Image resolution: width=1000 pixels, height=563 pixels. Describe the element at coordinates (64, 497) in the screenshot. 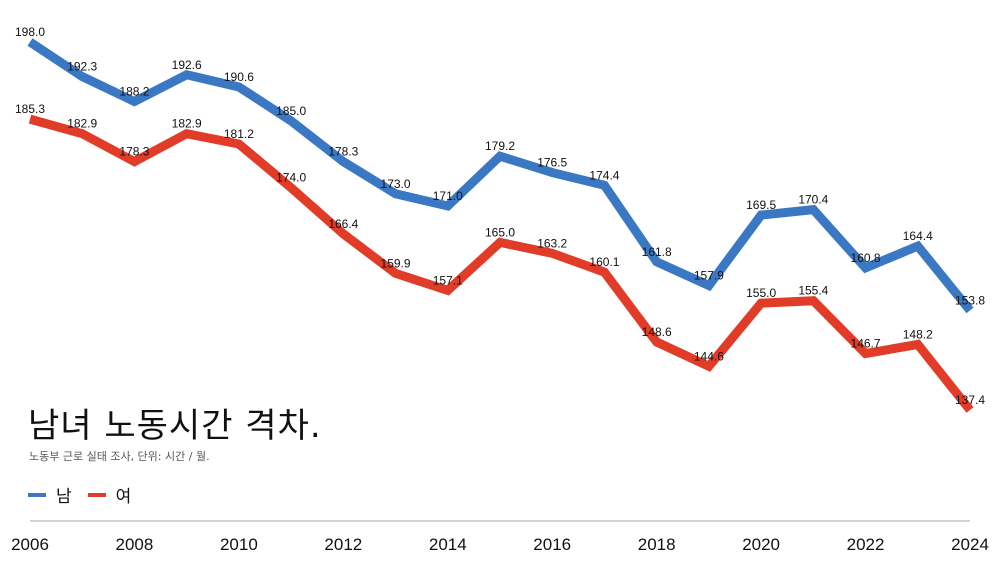

I see `legend-label-male: 남` at that location.